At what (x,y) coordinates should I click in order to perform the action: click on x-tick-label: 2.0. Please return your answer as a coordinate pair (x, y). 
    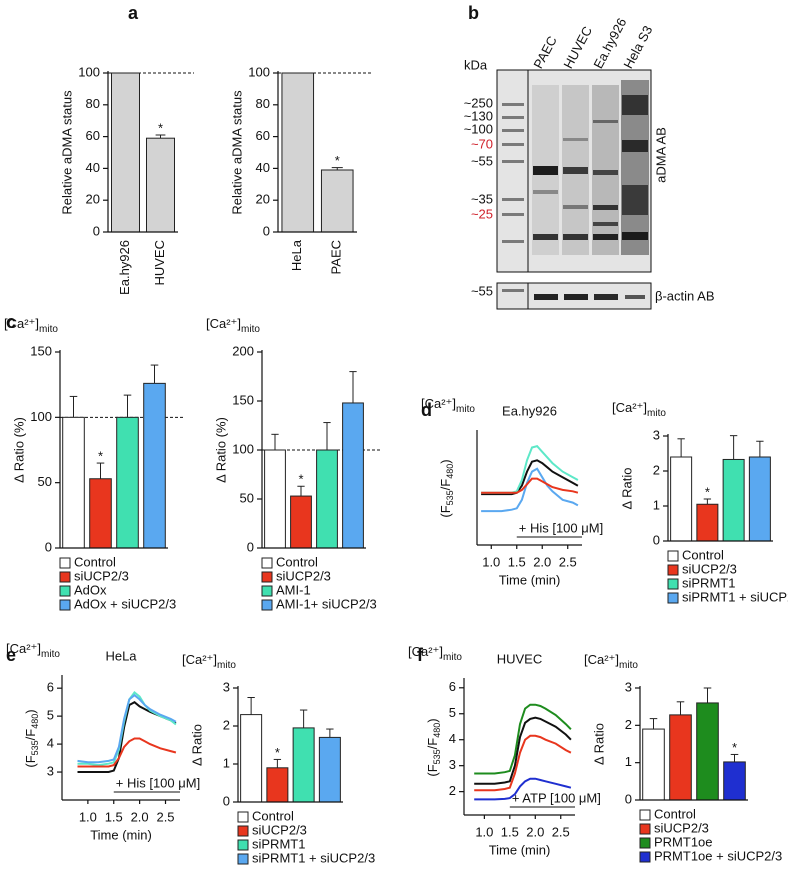
    Looking at the image, I should click on (140, 816).